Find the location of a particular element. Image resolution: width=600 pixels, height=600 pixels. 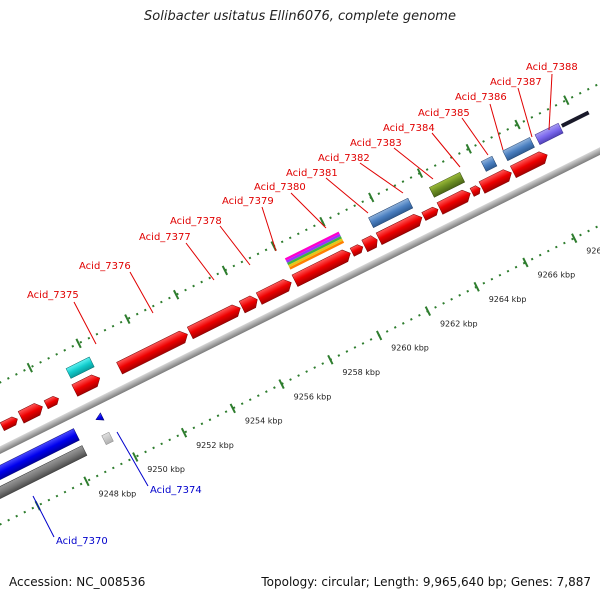

feature-purple is located at coordinates (549, 133).